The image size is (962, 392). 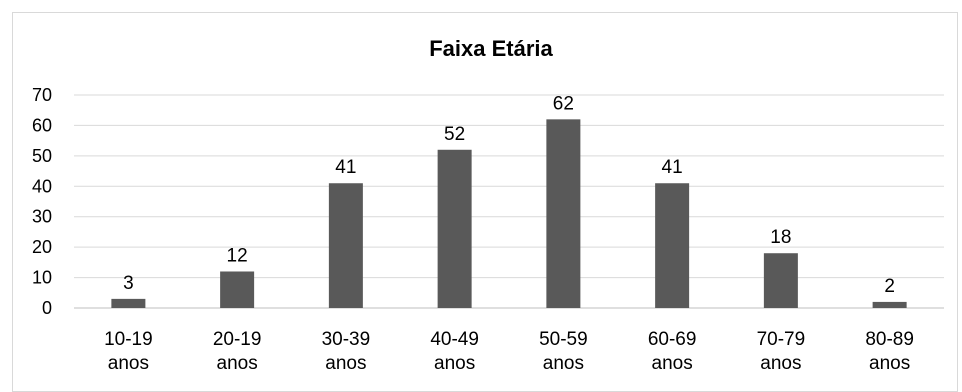 I want to click on y-tick-label: 30, so click(x=42, y=217).